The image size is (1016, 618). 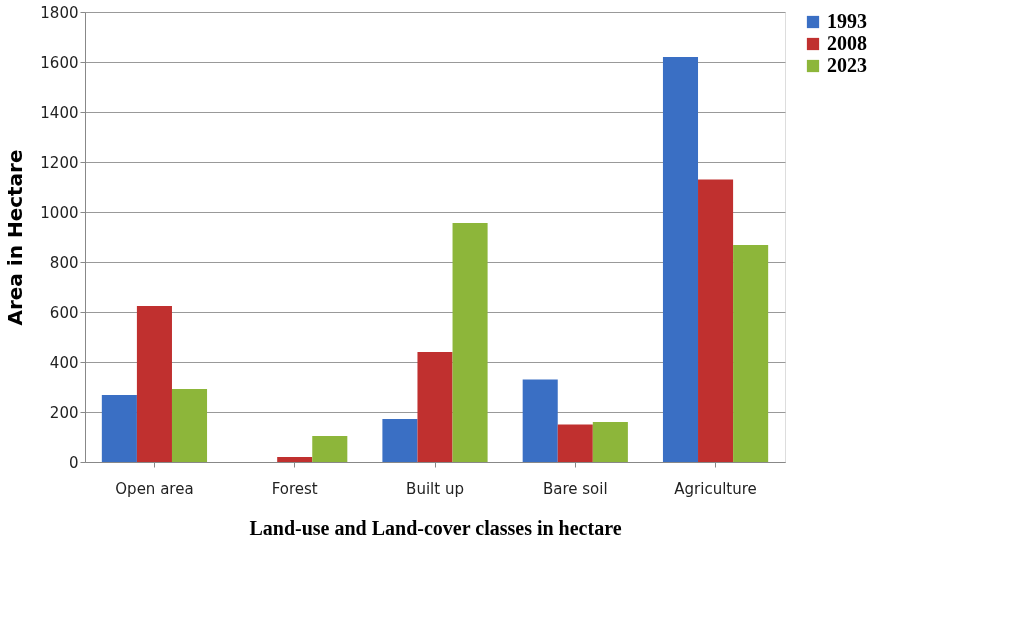 I want to click on x-tick-label: Agriculture, so click(x=715, y=488).